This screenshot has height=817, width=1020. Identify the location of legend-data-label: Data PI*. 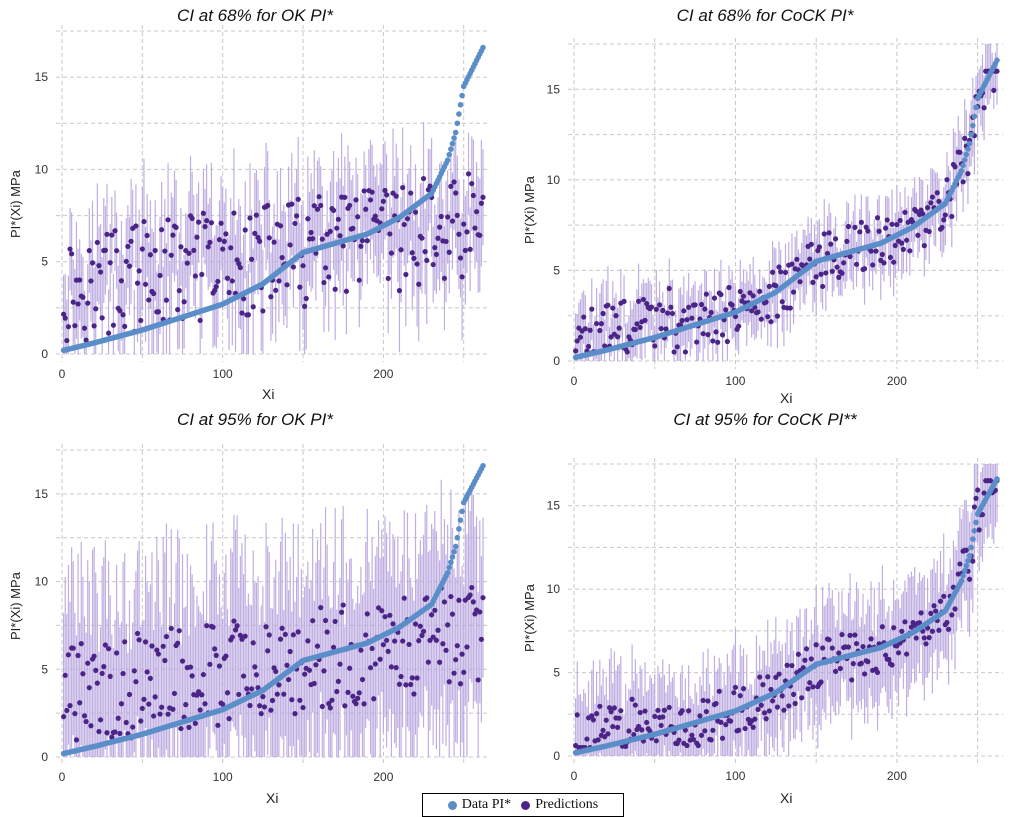
(486, 804).